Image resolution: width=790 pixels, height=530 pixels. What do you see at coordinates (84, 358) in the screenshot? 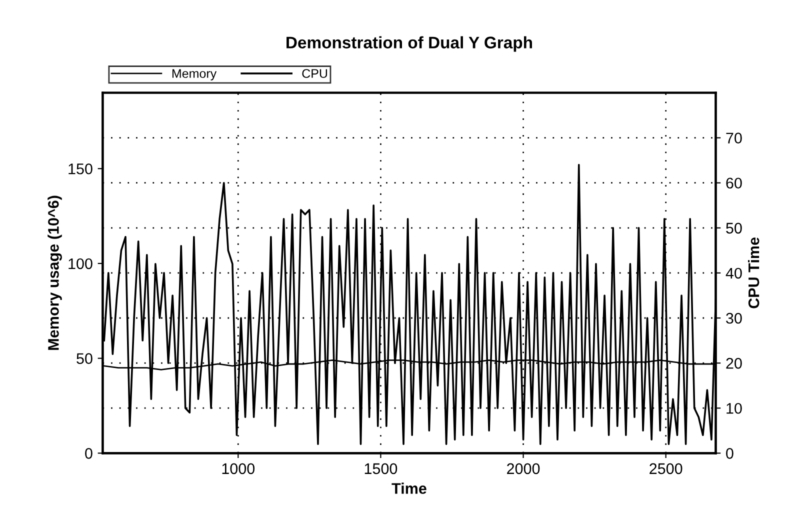
I see `y-tick-label: 50` at bounding box center [84, 358].